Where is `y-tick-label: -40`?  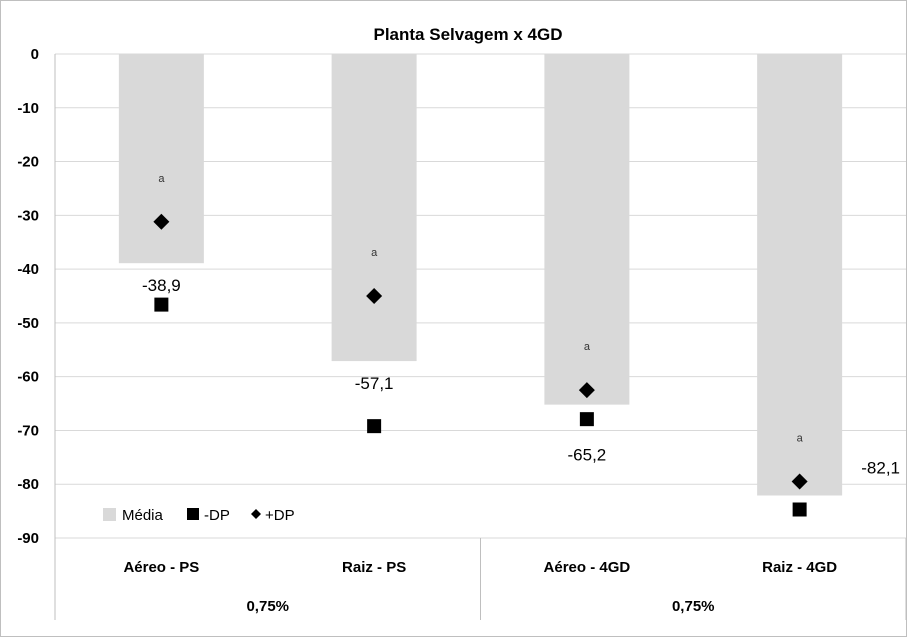
y-tick-label: -40 is located at coordinates (28, 269).